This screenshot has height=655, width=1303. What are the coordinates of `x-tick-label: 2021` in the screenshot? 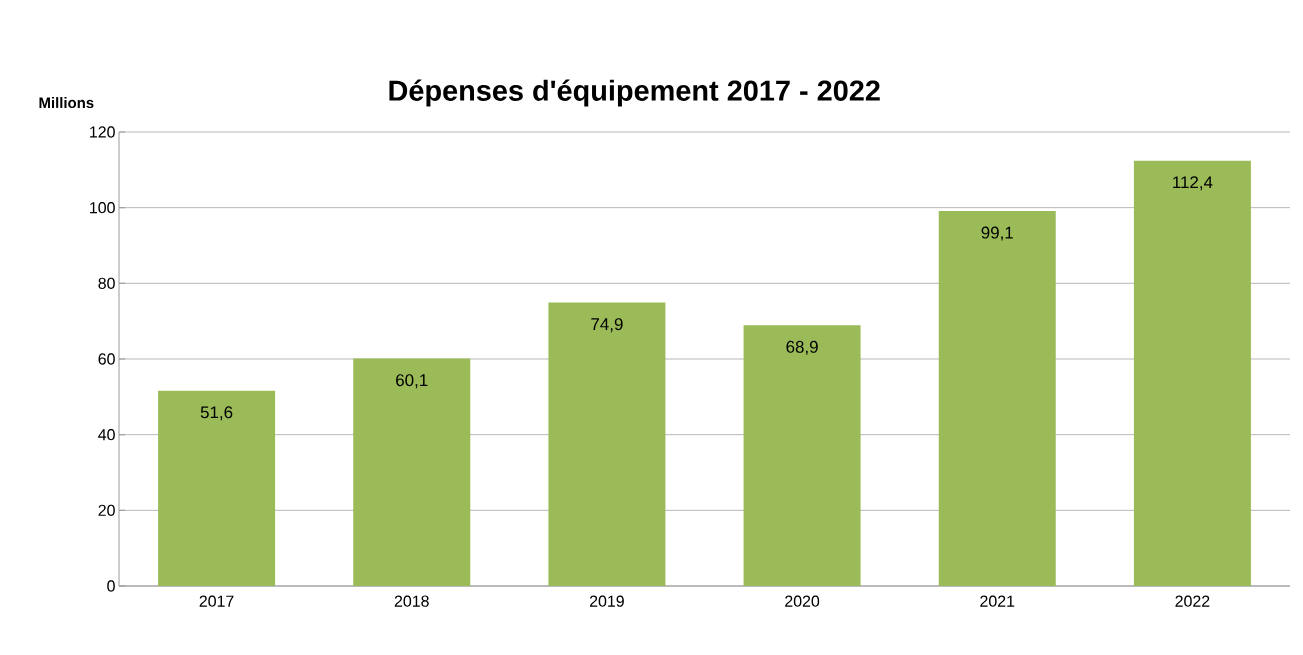 It's located at (997, 601).